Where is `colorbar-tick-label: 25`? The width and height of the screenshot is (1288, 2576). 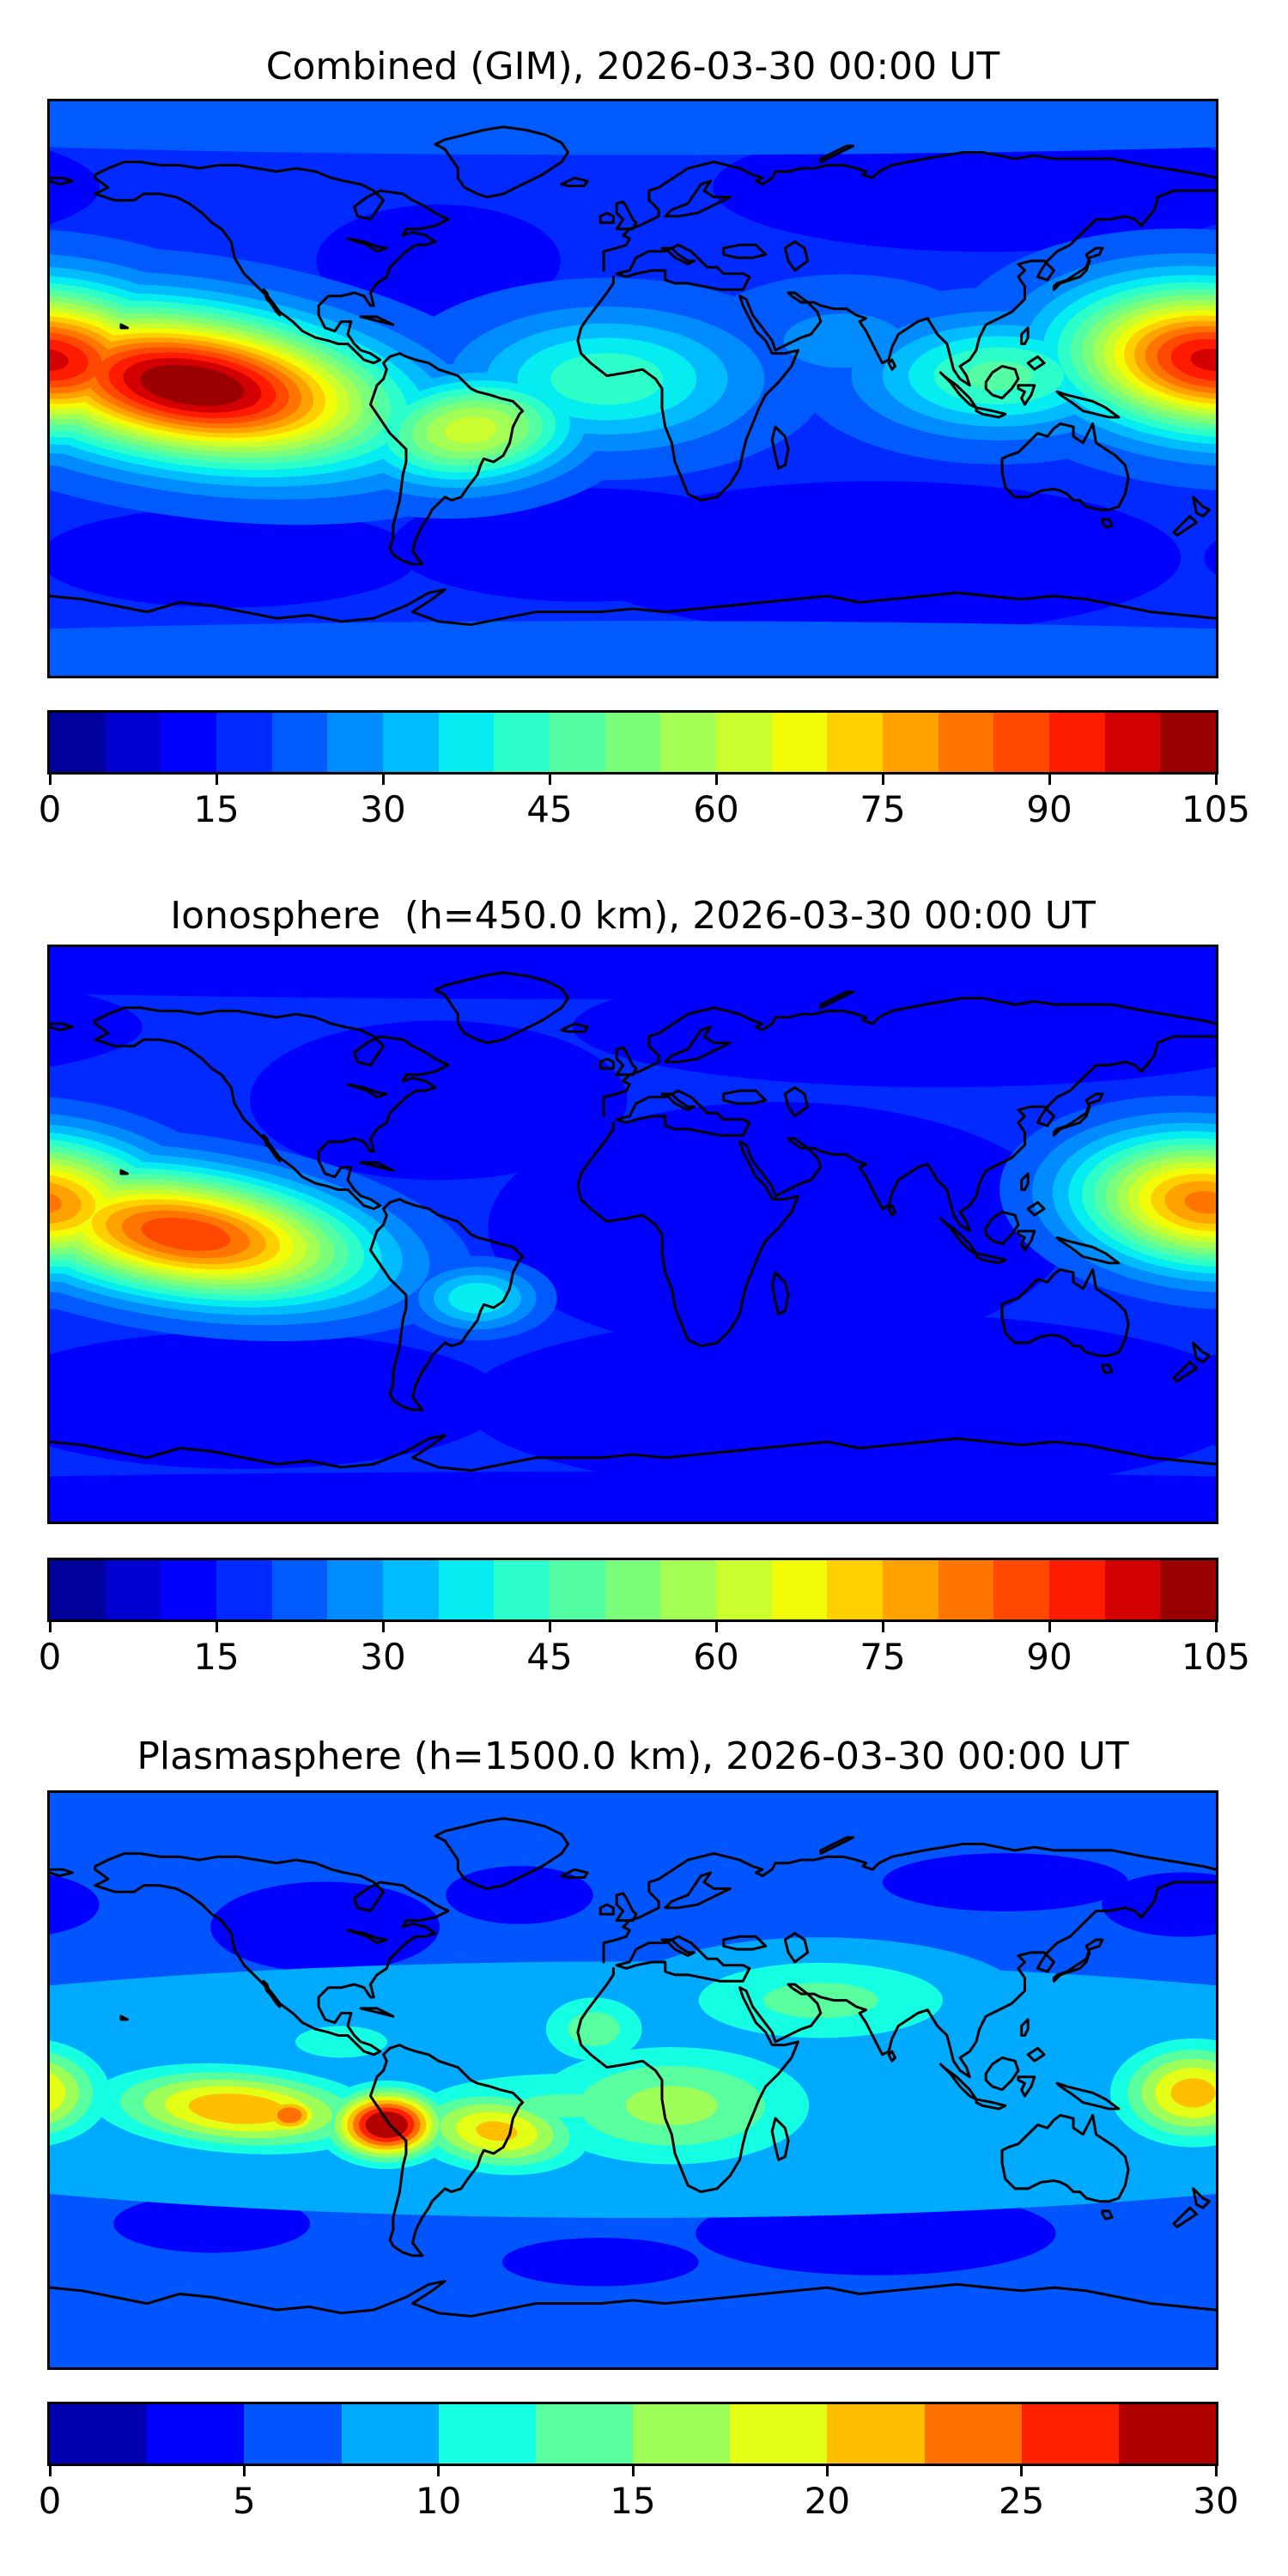 colorbar-tick-label: 25 is located at coordinates (1021, 2501).